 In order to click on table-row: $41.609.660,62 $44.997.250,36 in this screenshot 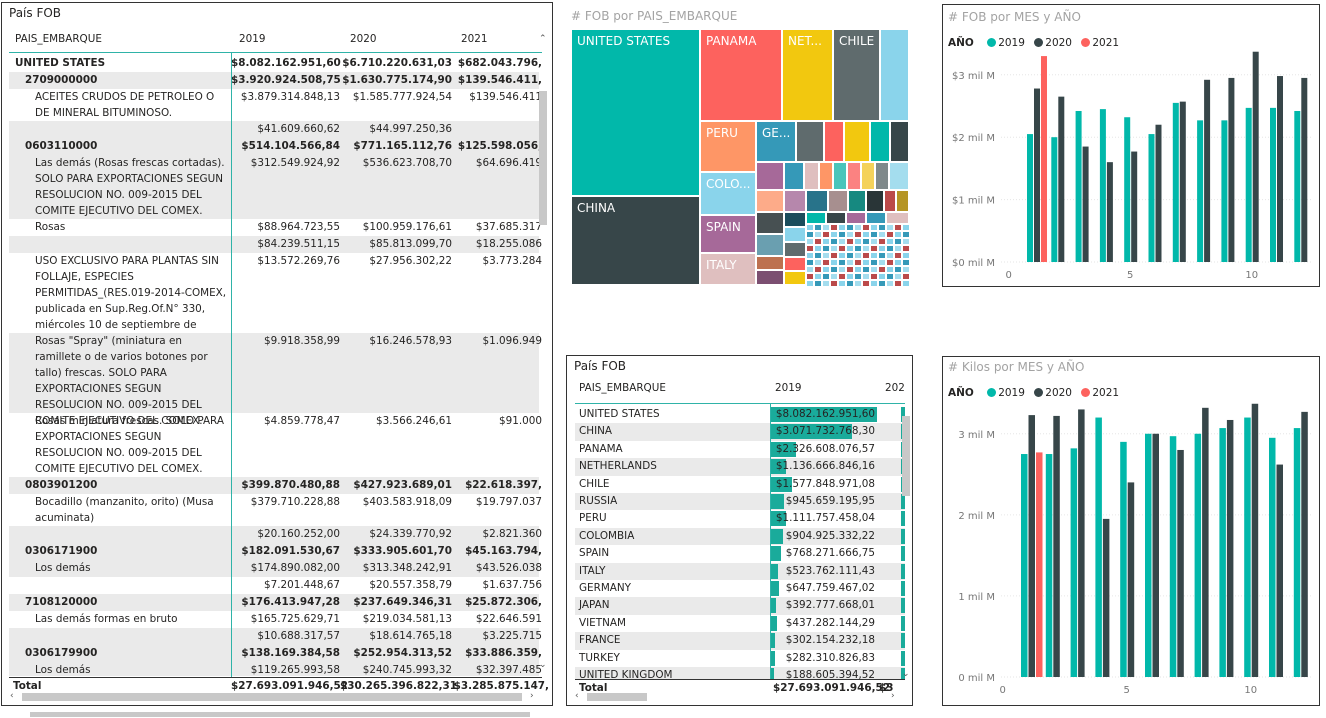, I will do `click(274, 129)`.